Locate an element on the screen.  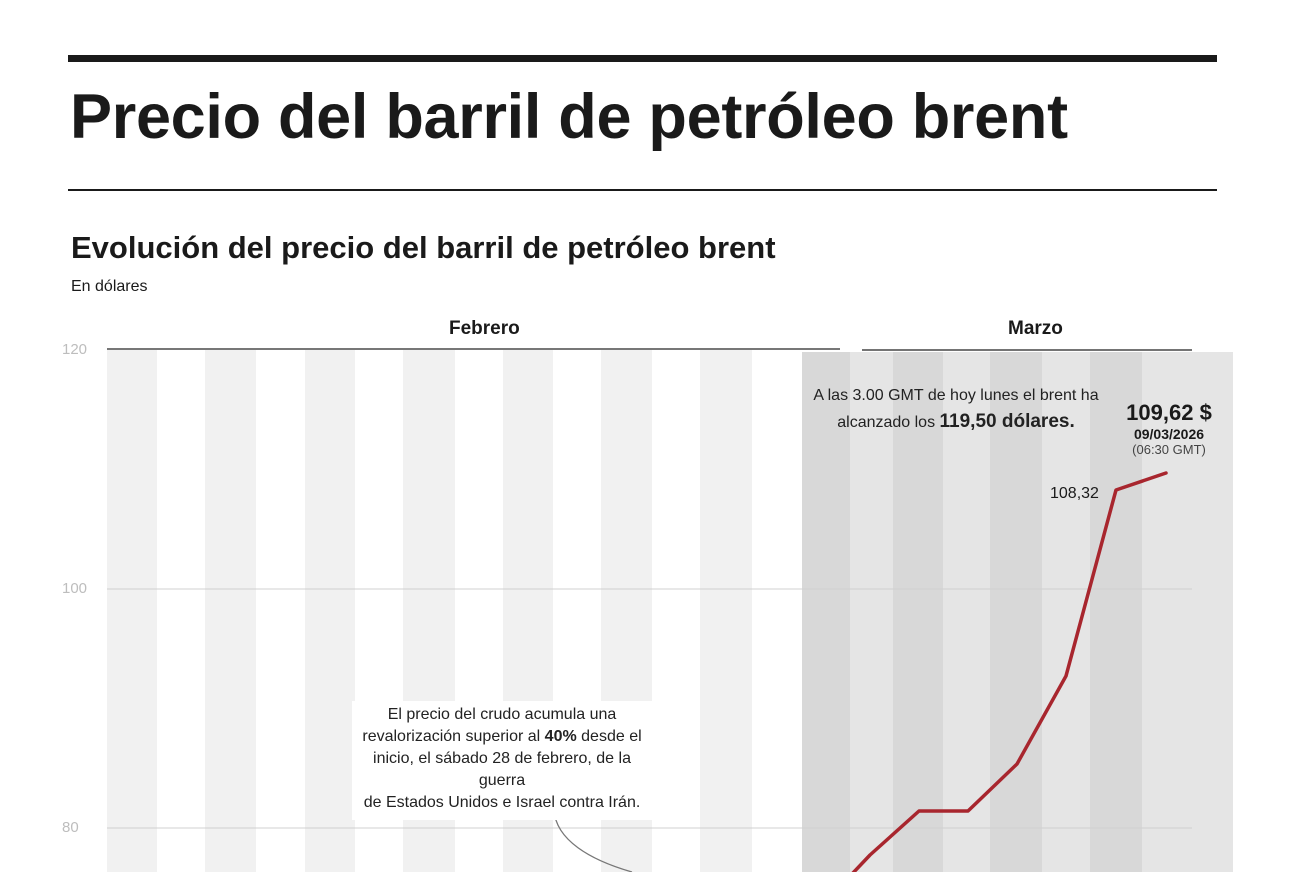
month-label-marzo: Marzo is located at coordinates (1035, 328).